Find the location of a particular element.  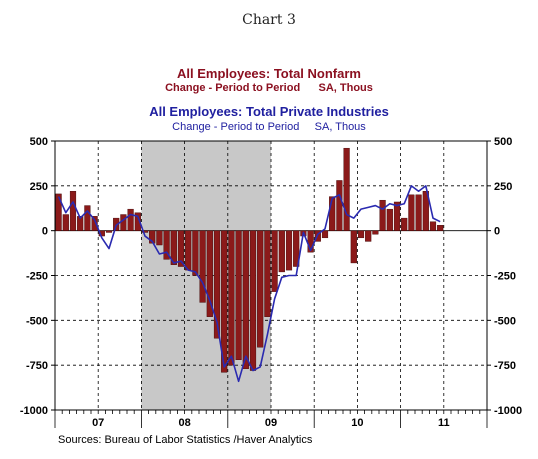

chart-title-private: All Employees: Total Private Industries is located at coordinates (269, 111).